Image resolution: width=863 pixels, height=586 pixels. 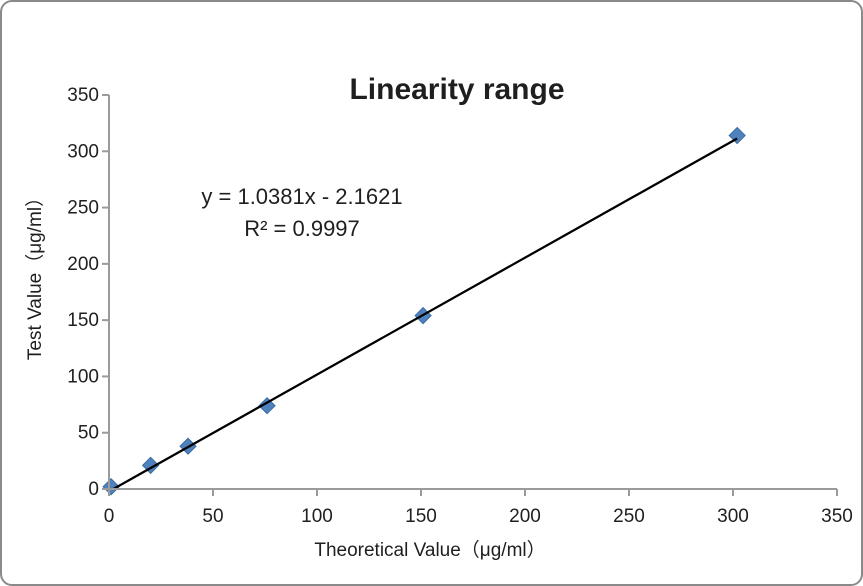 What do you see at coordinates (301, 196) in the screenshot?
I see `equation-label: y = 1.0381x - 2.1621` at bounding box center [301, 196].